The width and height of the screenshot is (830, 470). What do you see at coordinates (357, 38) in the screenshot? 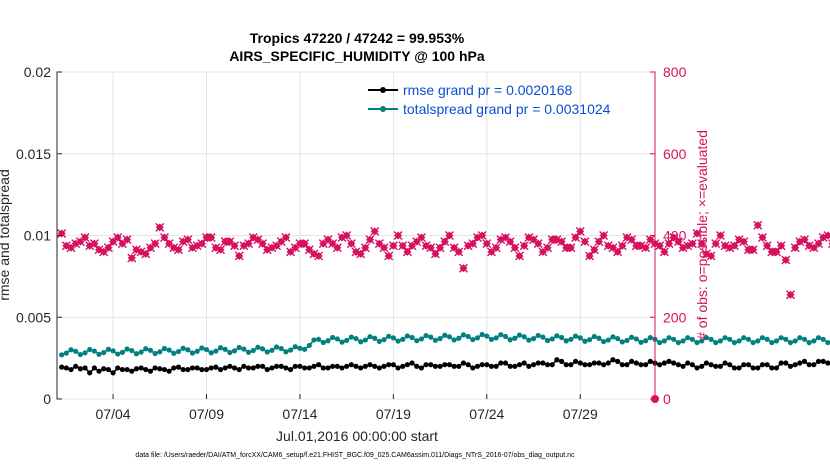
I see `chart-title-line1: Tropics 47220 / 47242 = 99.953%` at bounding box center [357, 38].